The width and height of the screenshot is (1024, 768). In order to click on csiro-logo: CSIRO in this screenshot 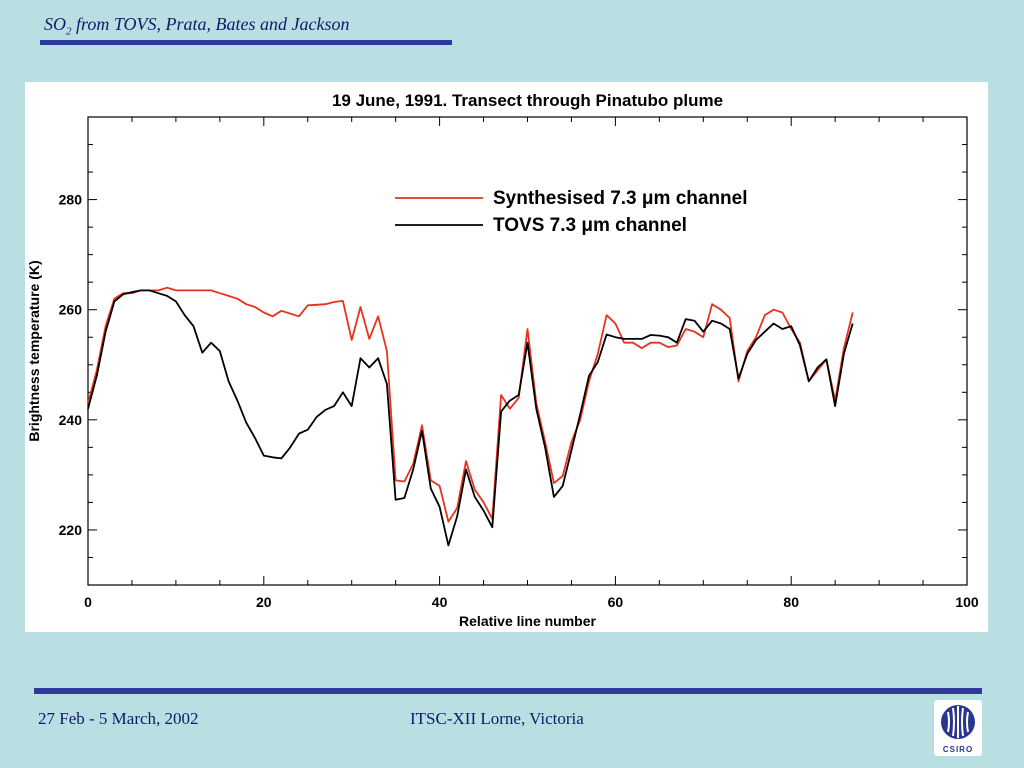, I will do `click(958, 728)`.